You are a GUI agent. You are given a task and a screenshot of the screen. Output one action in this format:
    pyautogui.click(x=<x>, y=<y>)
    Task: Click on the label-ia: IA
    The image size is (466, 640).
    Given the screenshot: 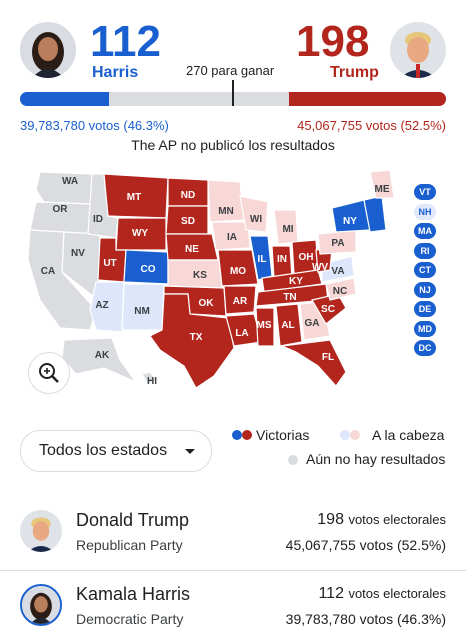 What is the action you would take?
    pyautogui.click(x=232, y=237)
    